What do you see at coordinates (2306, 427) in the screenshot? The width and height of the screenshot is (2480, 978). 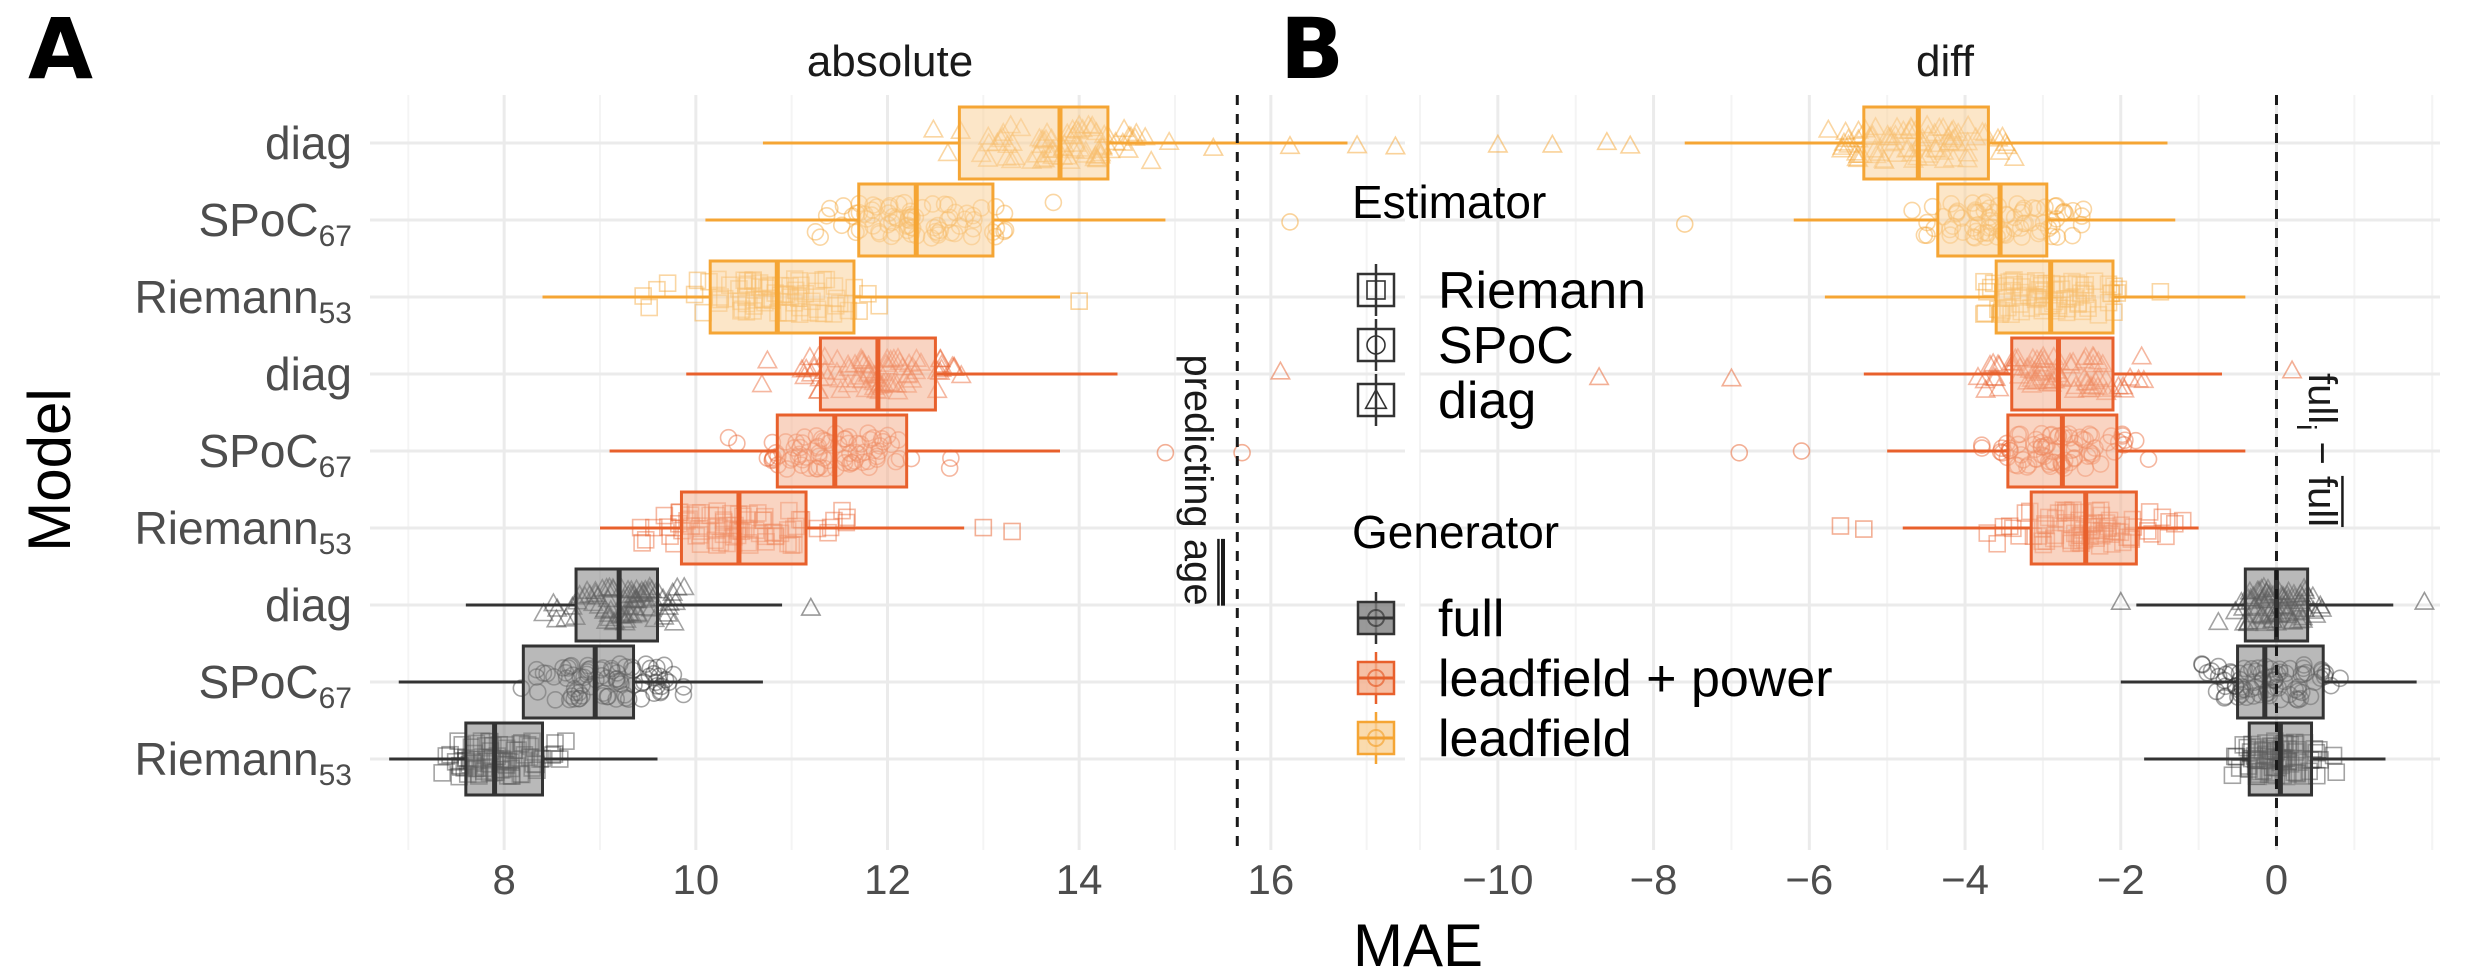 I see `reference-label-b-subscript: i` at bounding box center [2306, 427].